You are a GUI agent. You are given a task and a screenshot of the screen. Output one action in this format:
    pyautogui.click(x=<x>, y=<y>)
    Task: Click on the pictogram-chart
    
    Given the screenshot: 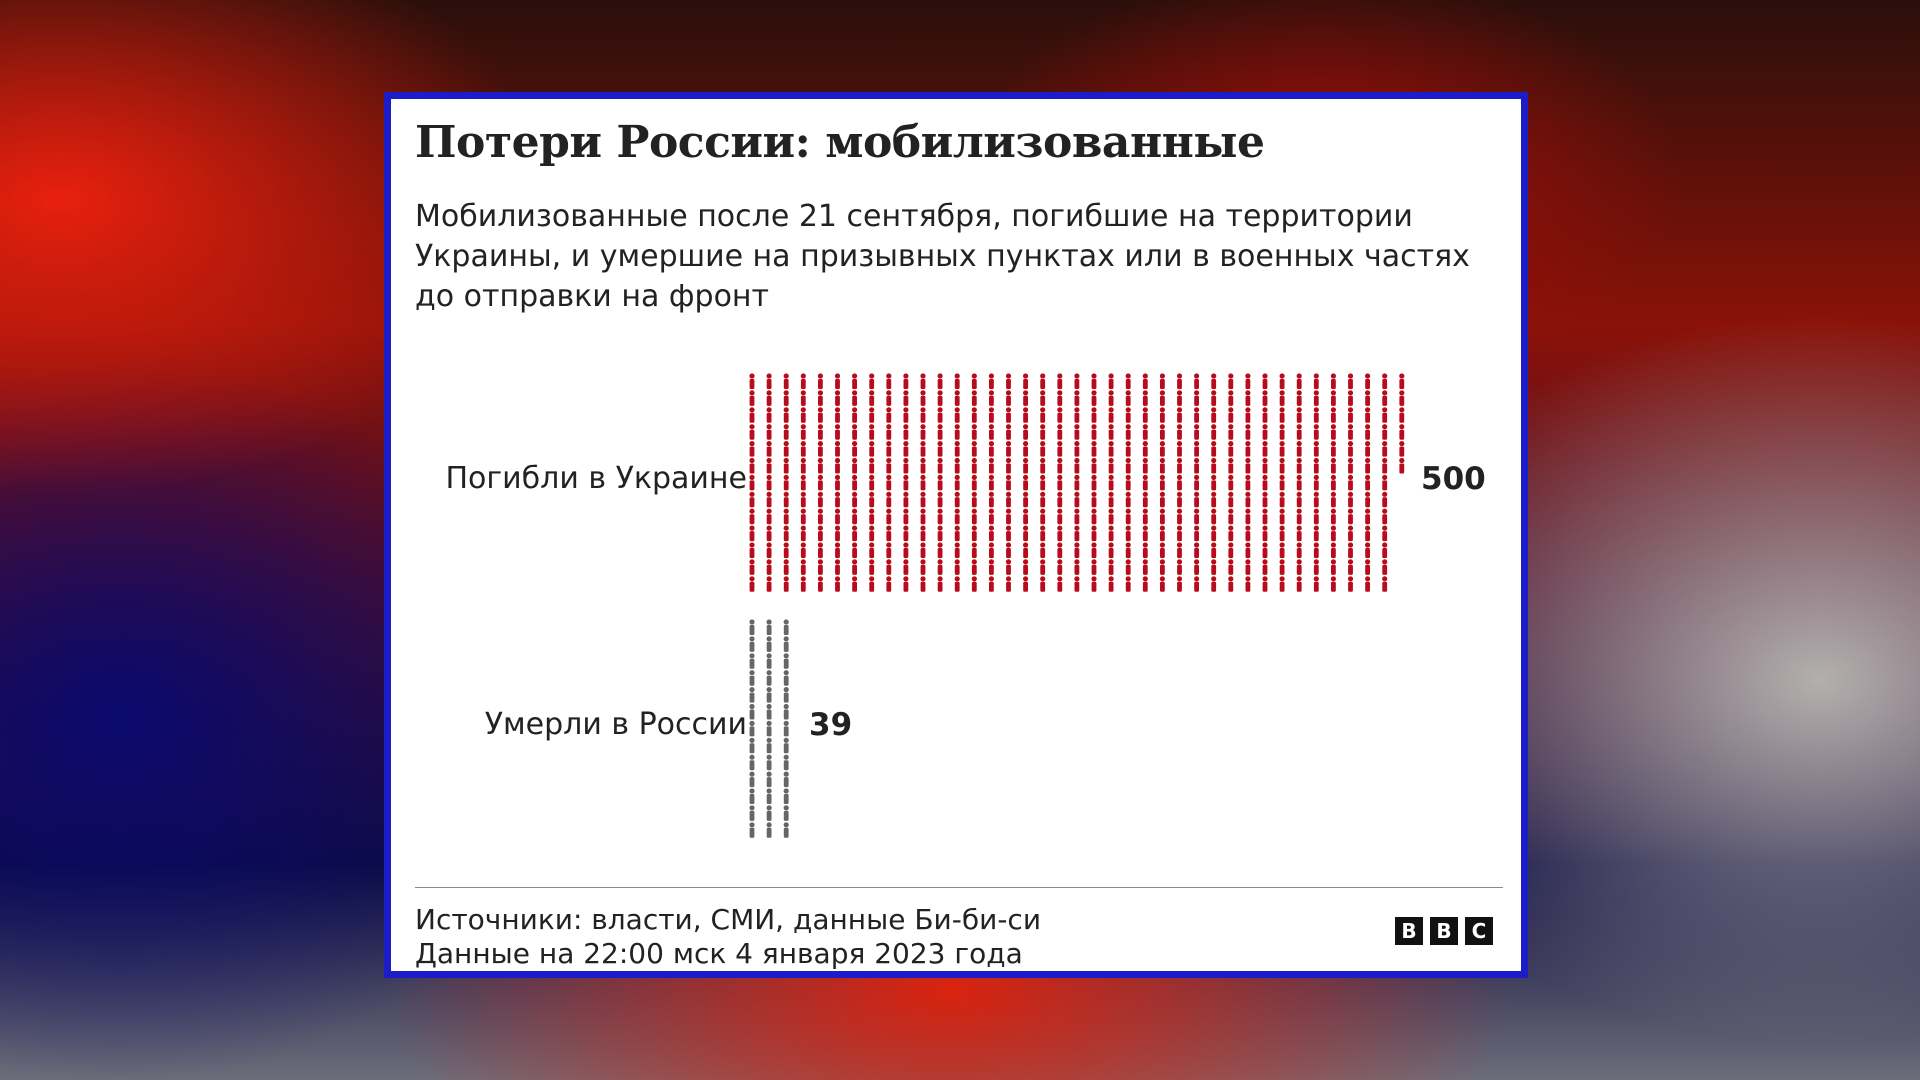 What is the action you would take?
    pyautogui.click(x=1077, y=605)
    